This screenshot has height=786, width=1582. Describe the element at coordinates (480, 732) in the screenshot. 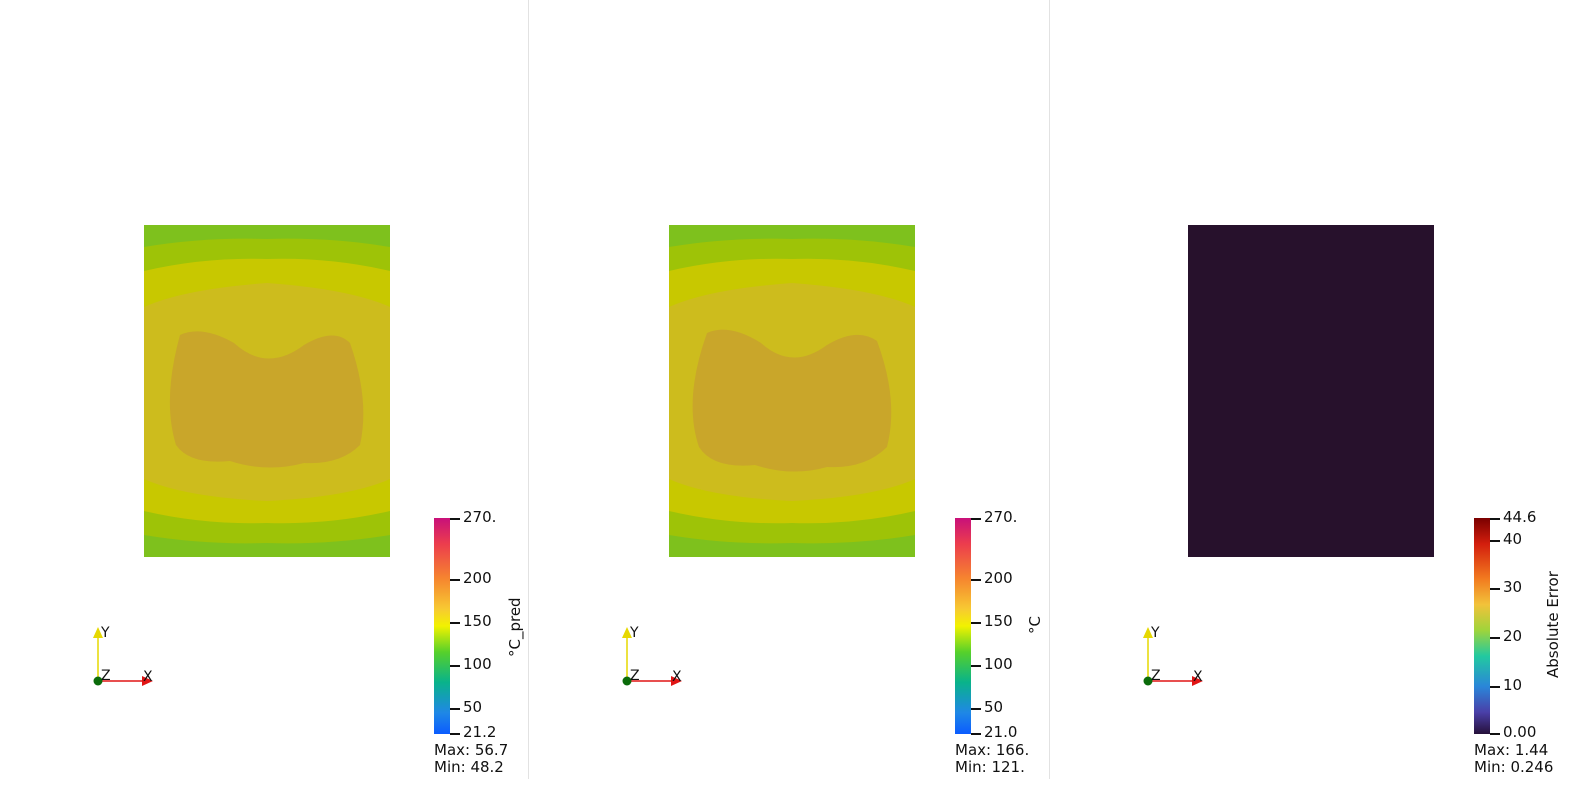

I see `colorbar-tick-label: 21.2` at that location.